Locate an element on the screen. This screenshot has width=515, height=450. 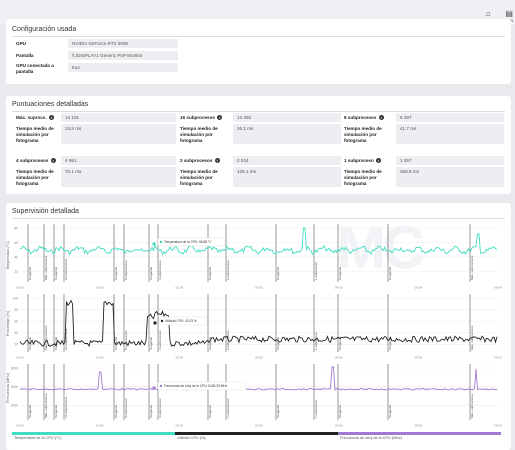
score-value: 4 991 is located at coordinates (118, 160).